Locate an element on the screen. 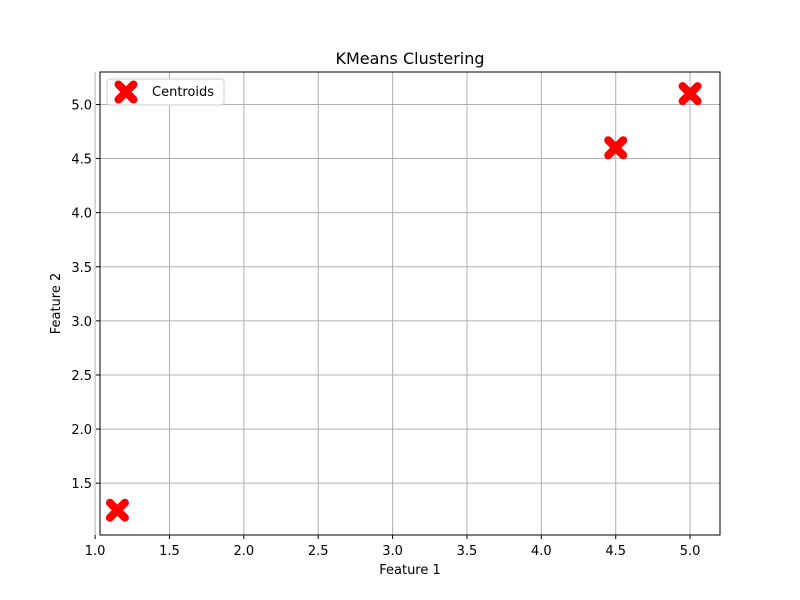 This screenshot has width=800, height=600. y-tick-label: 4.5 is located at coordinates (81, 160).